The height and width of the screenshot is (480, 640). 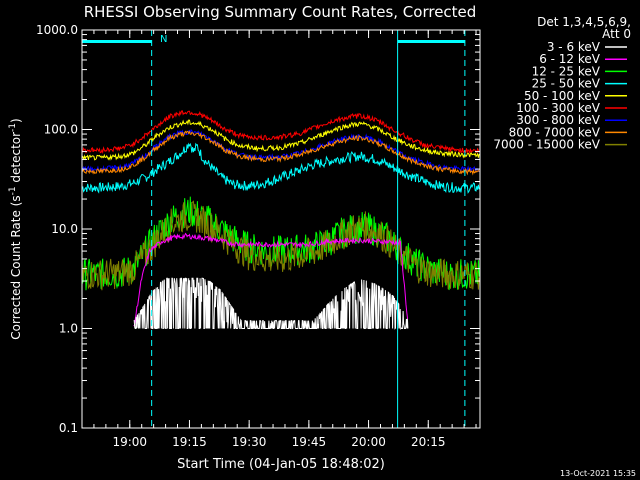 I want to click on y-axis-label: Corrected Count Rate (s-1 detector-1), so click(x=15, y=228).